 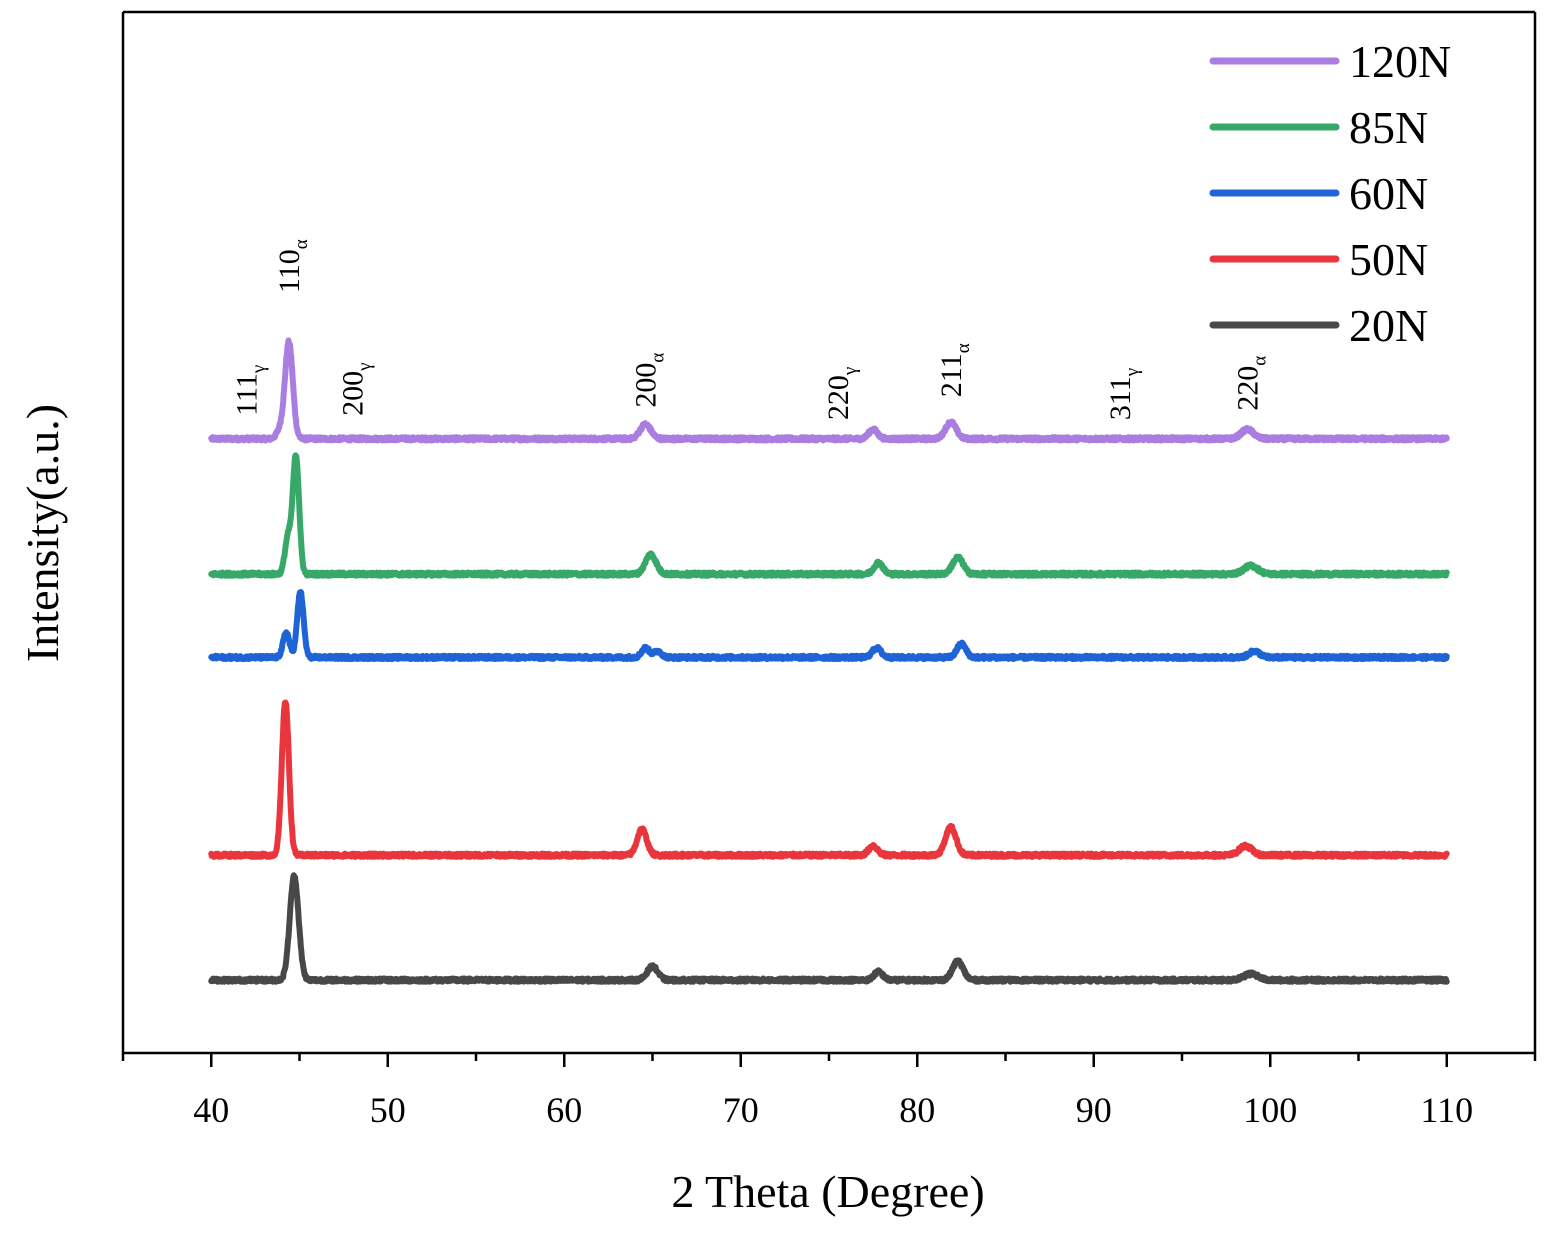 What do you see at coordinates (954, 370) in the screenshot?
I see `peak-label-211-alpha: 211α` at bounding box center [954, 370].